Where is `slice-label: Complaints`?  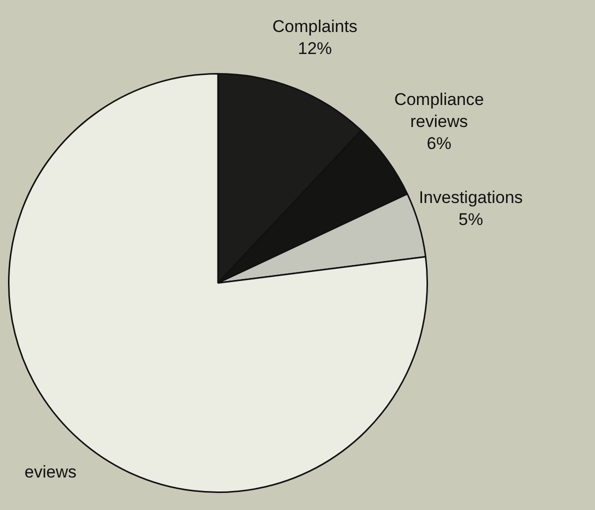 slice-label: Complaints is located at coordinates (315, 26).